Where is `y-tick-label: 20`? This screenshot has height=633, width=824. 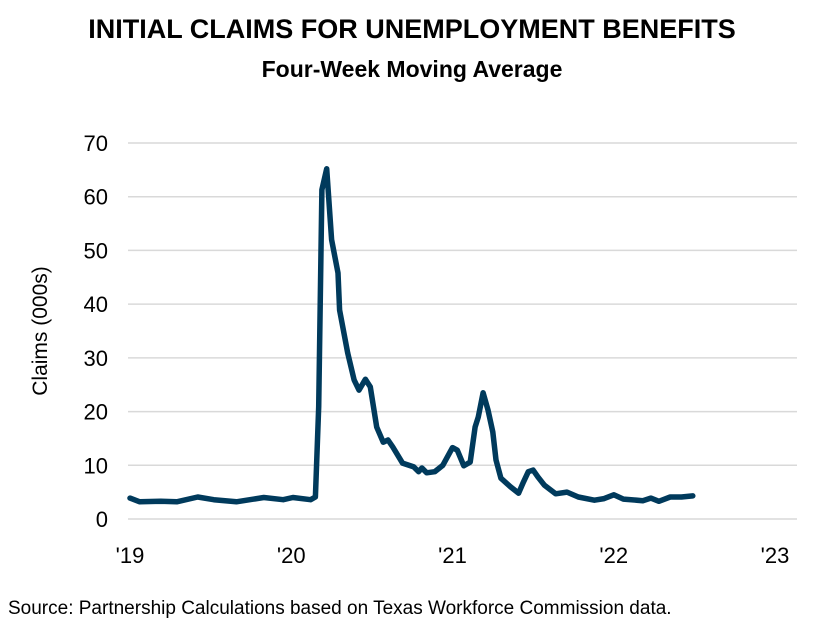 y-tick-label: 20 is located at coordinates (96, 412).